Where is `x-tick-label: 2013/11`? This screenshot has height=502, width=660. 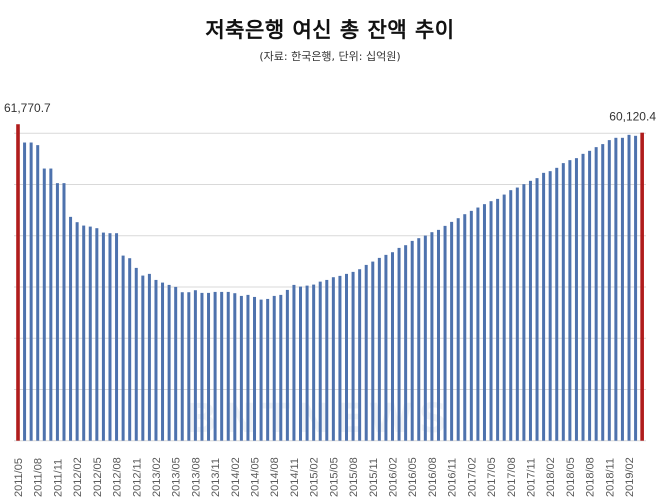
x-tick-label: 2013/11 is located at coordinates (216, 477).